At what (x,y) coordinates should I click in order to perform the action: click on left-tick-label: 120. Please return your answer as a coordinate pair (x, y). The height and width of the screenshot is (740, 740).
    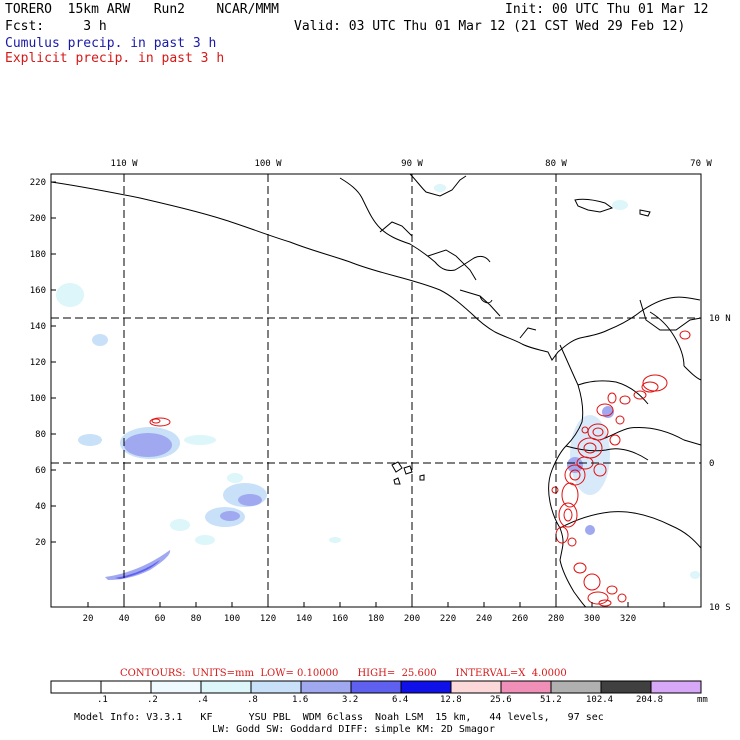
    Looking at the image, I should click on (38, 363).